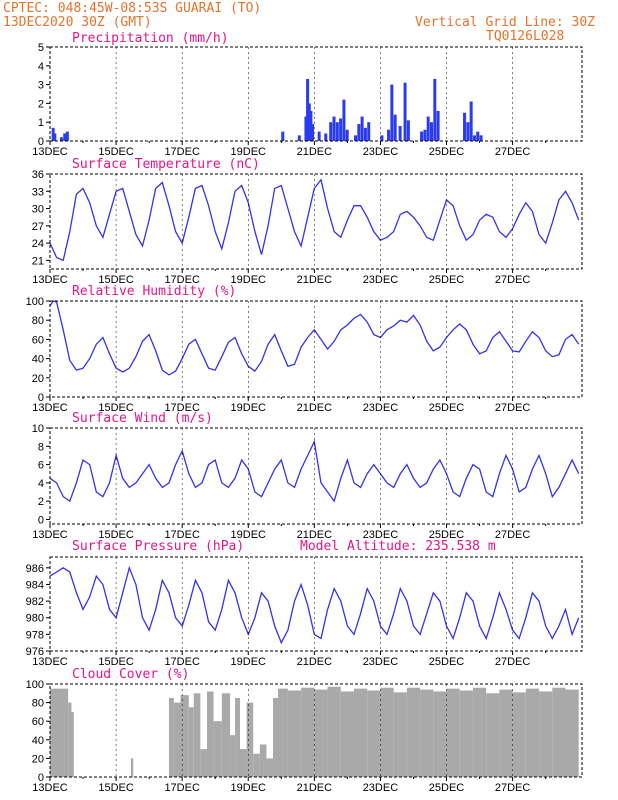  I want to click on y-tick-label: 30, so click(38, 210).